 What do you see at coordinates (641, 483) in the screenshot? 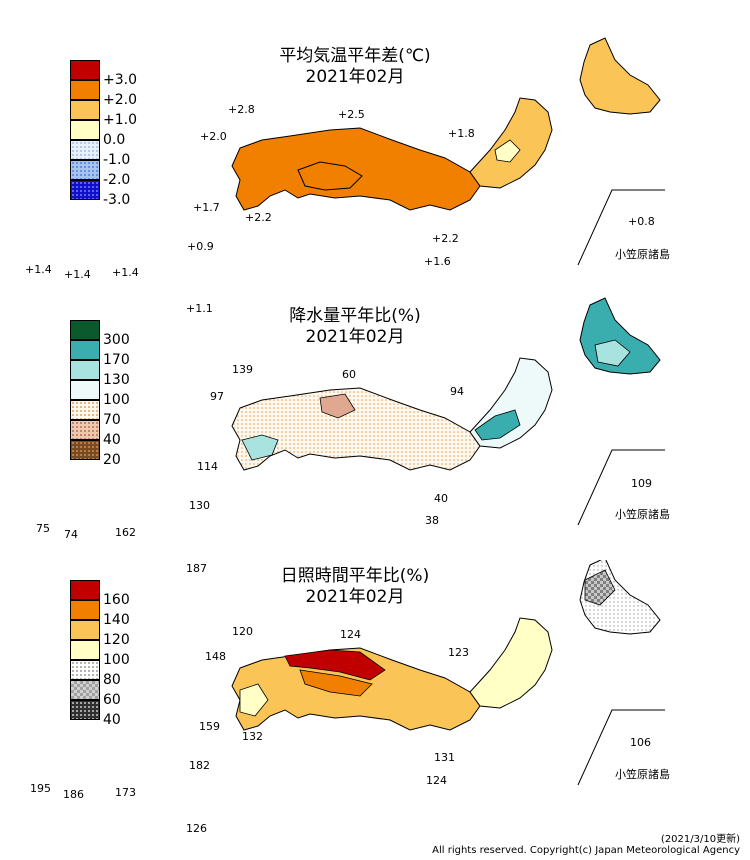
I see `station-label-ogasawara: 109` at bounding box center [641, 483].